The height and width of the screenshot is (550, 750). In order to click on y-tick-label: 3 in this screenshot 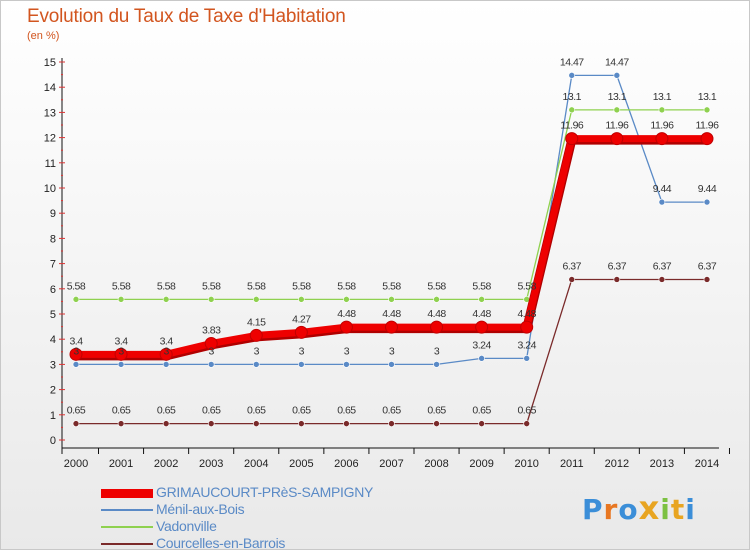, I will do `click(53, 365)`.